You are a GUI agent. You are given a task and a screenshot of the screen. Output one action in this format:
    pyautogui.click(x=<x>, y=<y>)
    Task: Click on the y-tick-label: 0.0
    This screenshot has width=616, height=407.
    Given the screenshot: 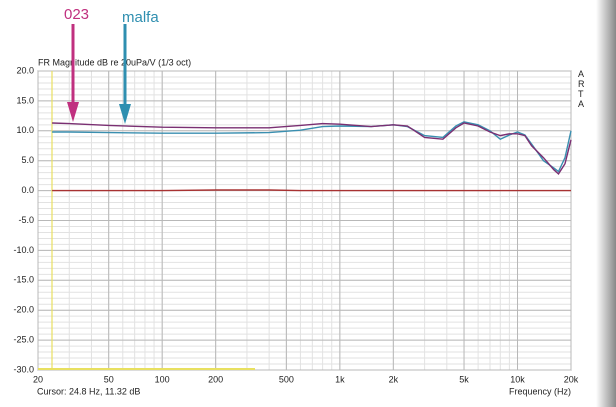 What is the action you would take?
    pyautogui.click(x=27, y=190)
    